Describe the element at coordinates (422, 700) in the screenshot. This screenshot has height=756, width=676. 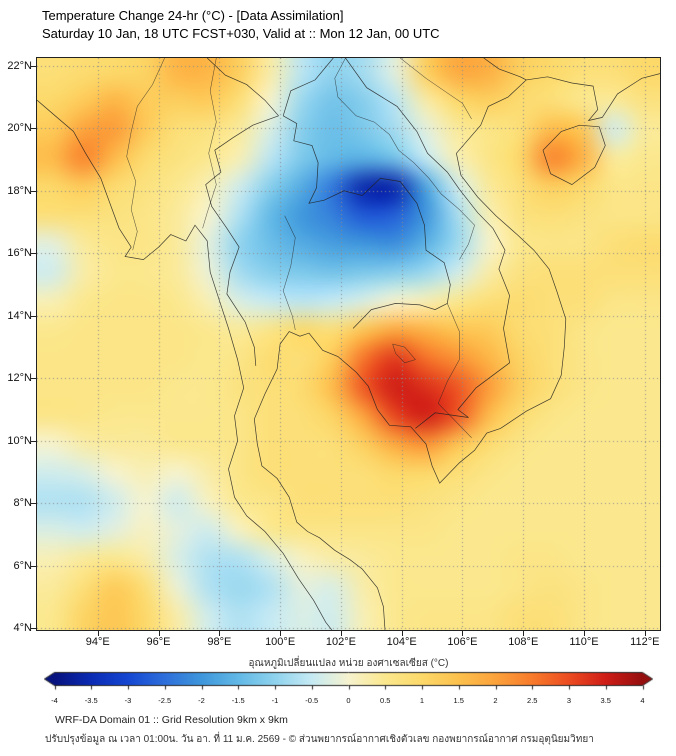
I see `colorbar-tick-label: 1` at that location.